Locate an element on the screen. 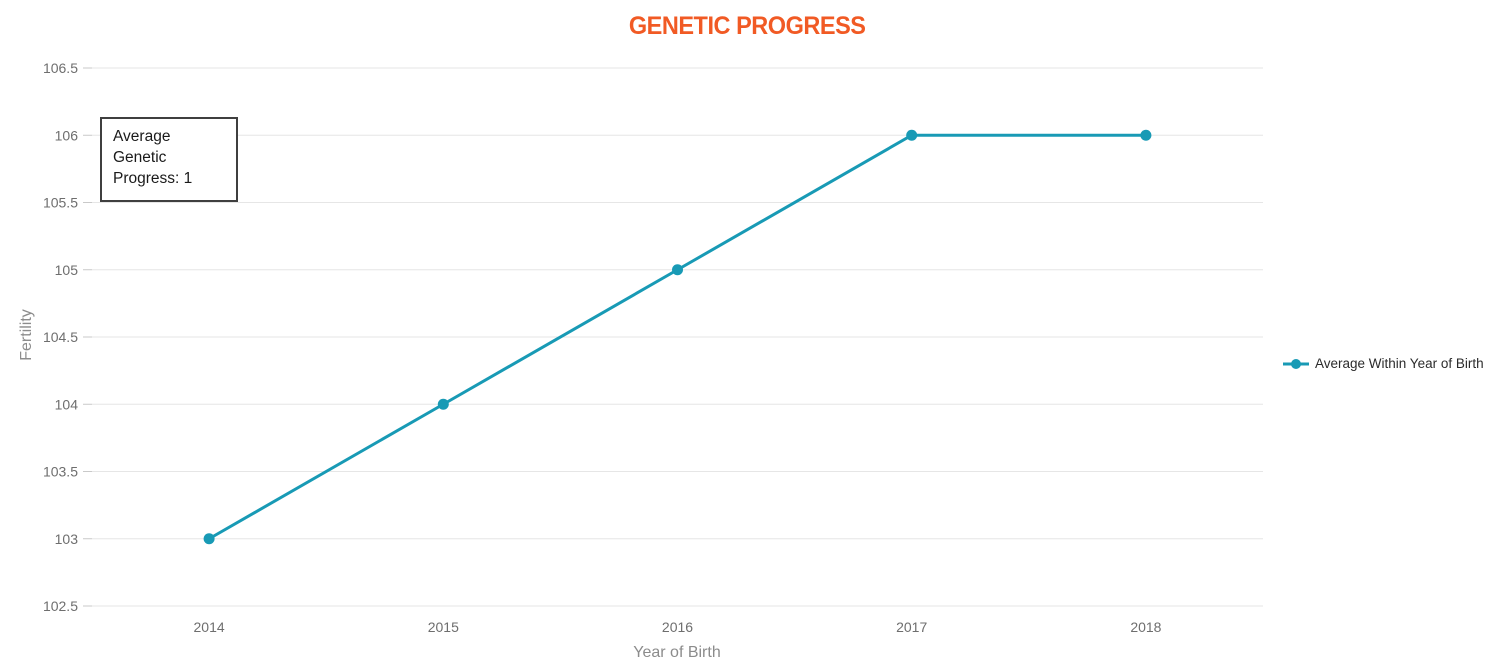  y-tick-label: 103.5 is located at coordinates (60, 472).